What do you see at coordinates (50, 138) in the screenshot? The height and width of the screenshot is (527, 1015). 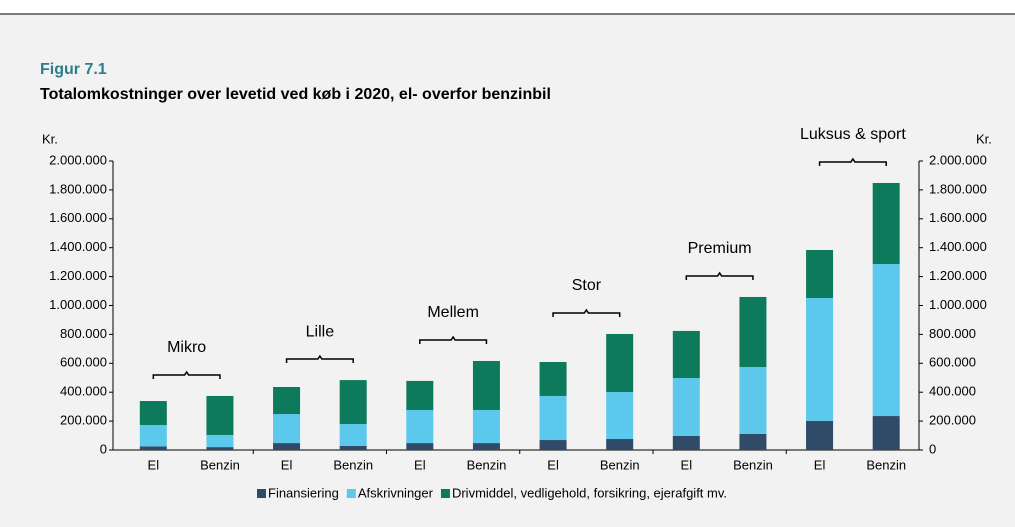 I see `y-axis-label: Kr.` at bounding box center [50, 138].